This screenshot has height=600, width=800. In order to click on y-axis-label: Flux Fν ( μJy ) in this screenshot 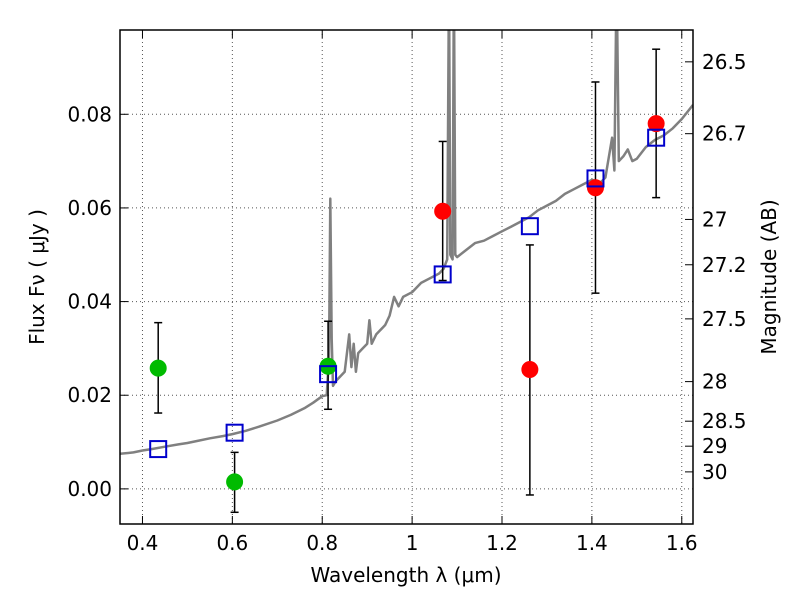, I will do `click(37, 277)`.